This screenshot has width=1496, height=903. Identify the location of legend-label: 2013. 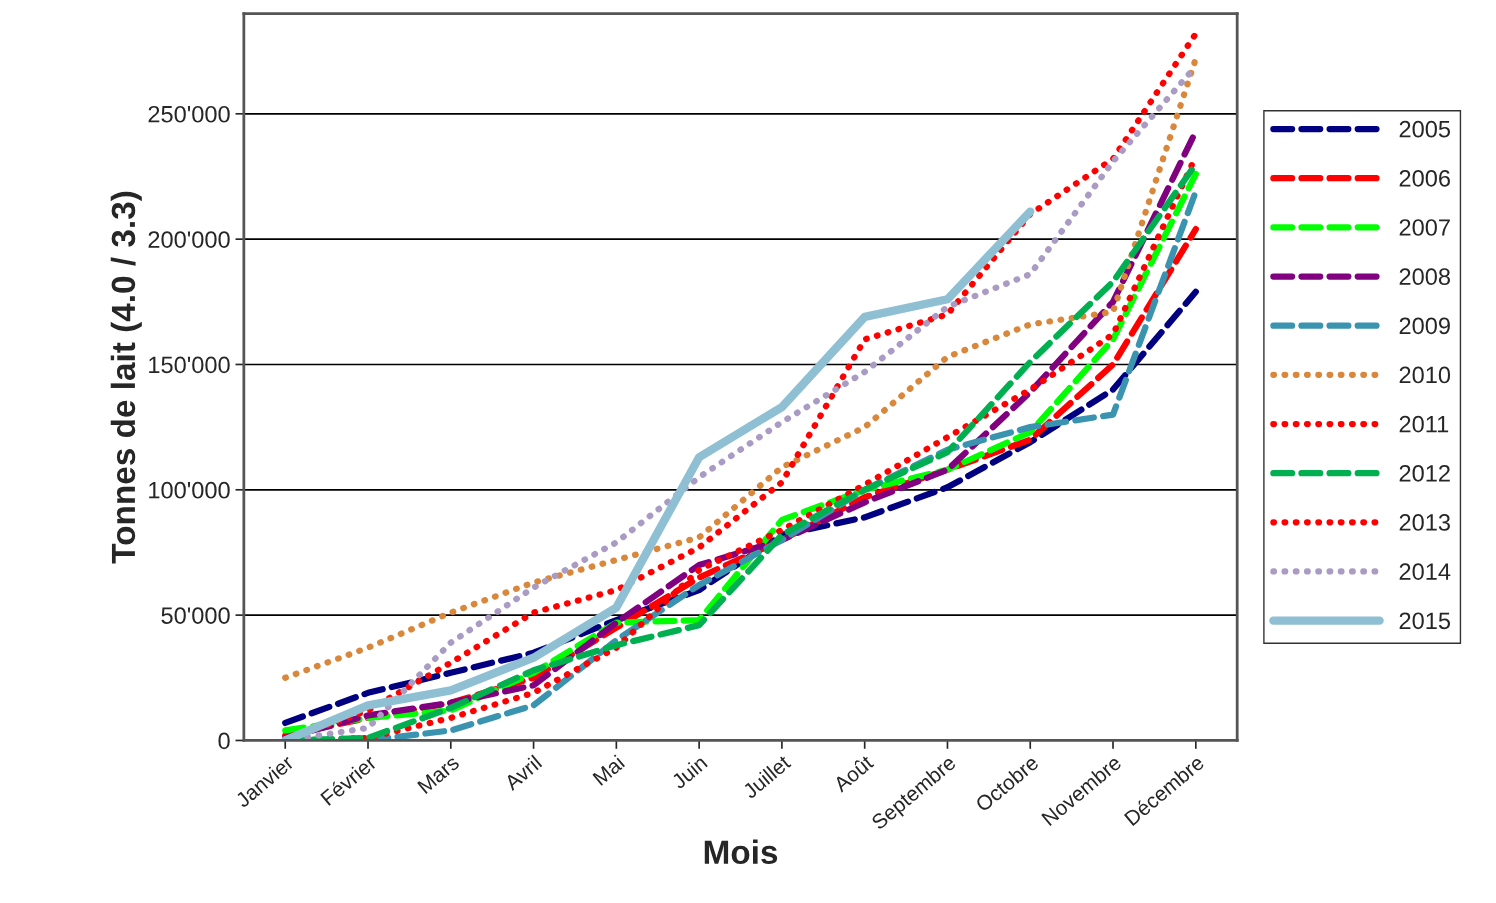
(1424, 522).